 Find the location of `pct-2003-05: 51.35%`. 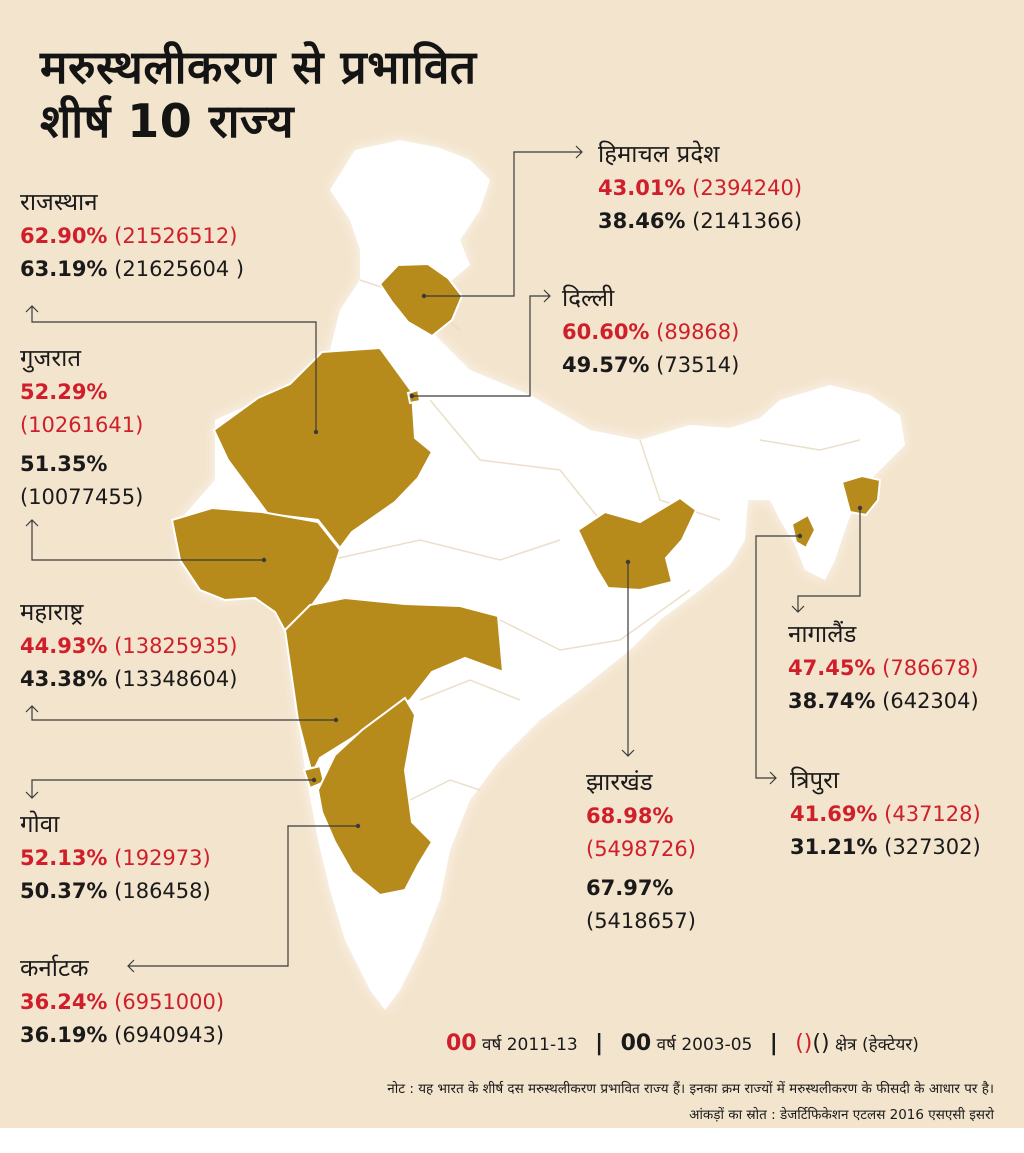

pct-2003-05: 51.35% is located at coordinates (64, 464).